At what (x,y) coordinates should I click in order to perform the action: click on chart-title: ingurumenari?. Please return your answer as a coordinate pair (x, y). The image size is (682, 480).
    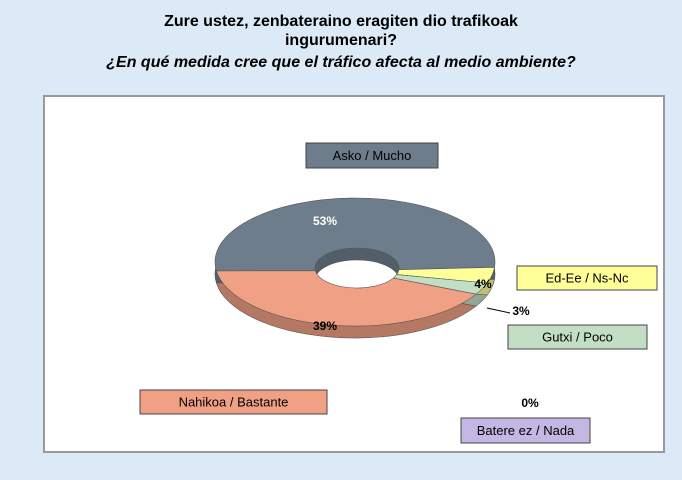
    Looking at the image, I should click on (341, 40).